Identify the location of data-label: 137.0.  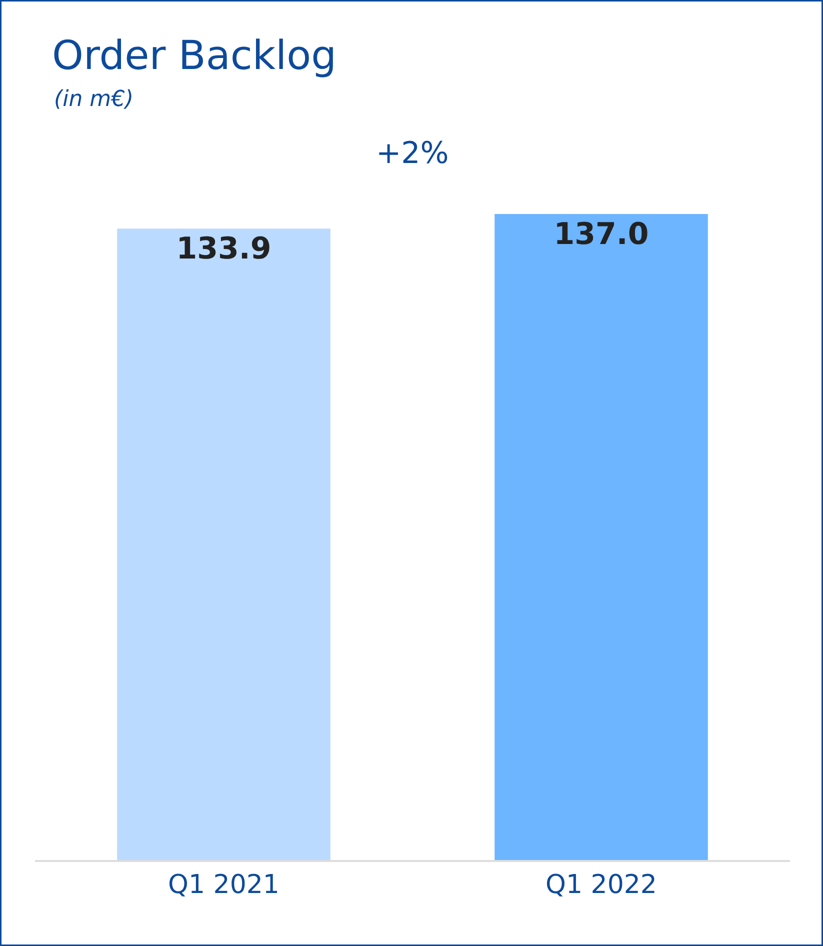
(601, 234).